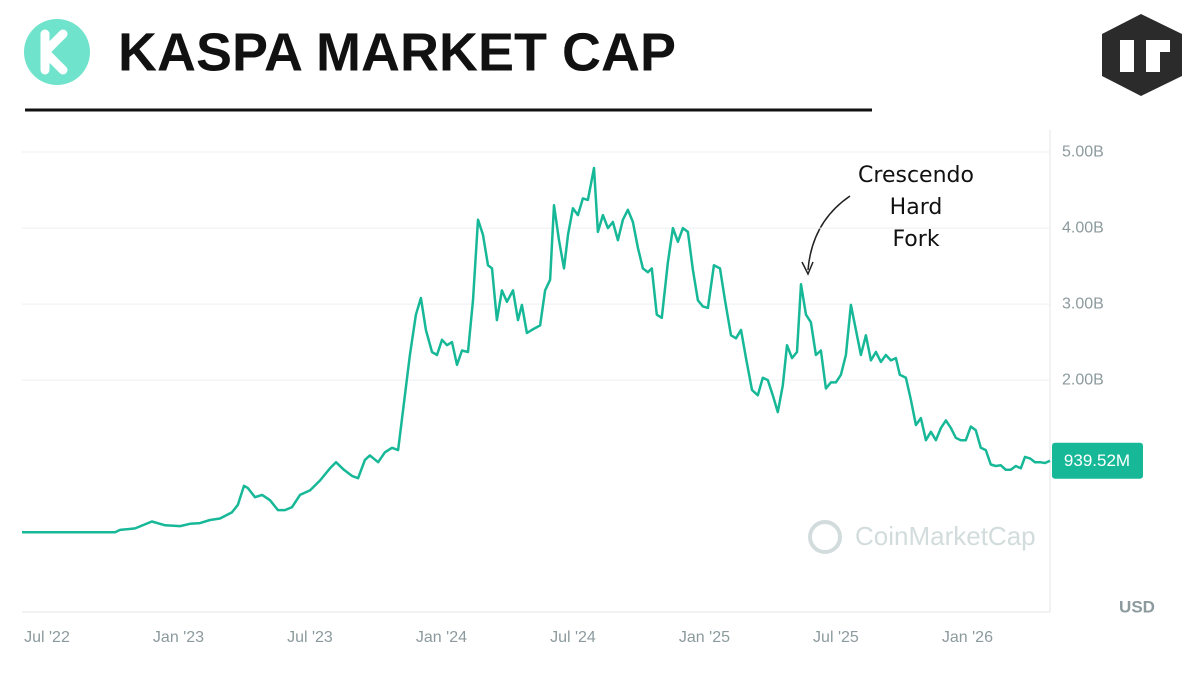  Describe the element at coordinates (916, 175) in the screenshot. I see `annotation: Crescendo` at that location.